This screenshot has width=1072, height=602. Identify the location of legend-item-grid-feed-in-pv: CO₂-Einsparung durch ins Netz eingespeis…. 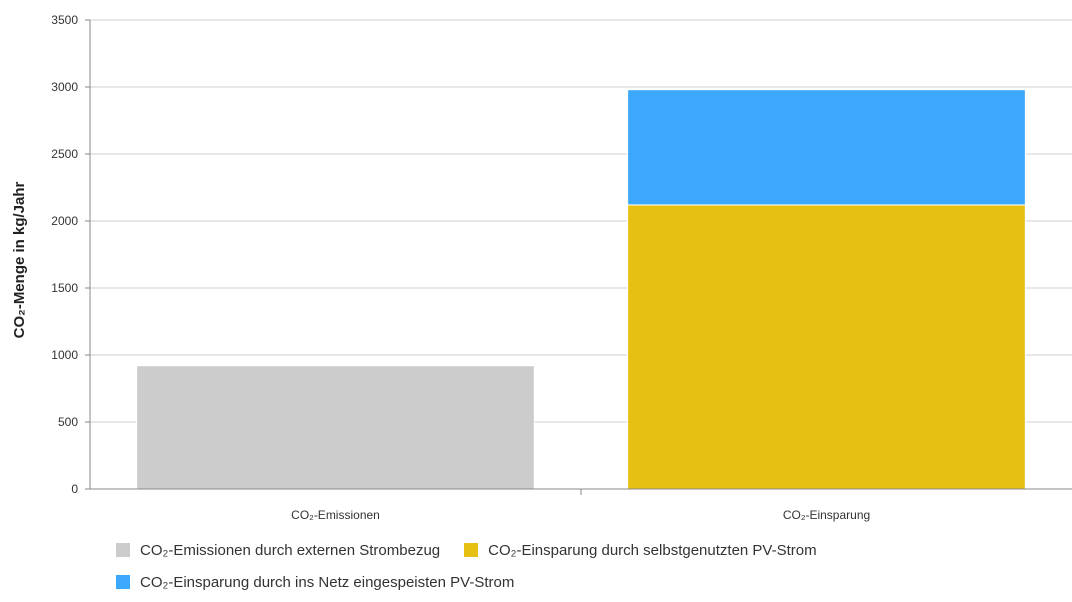
(315, 582).